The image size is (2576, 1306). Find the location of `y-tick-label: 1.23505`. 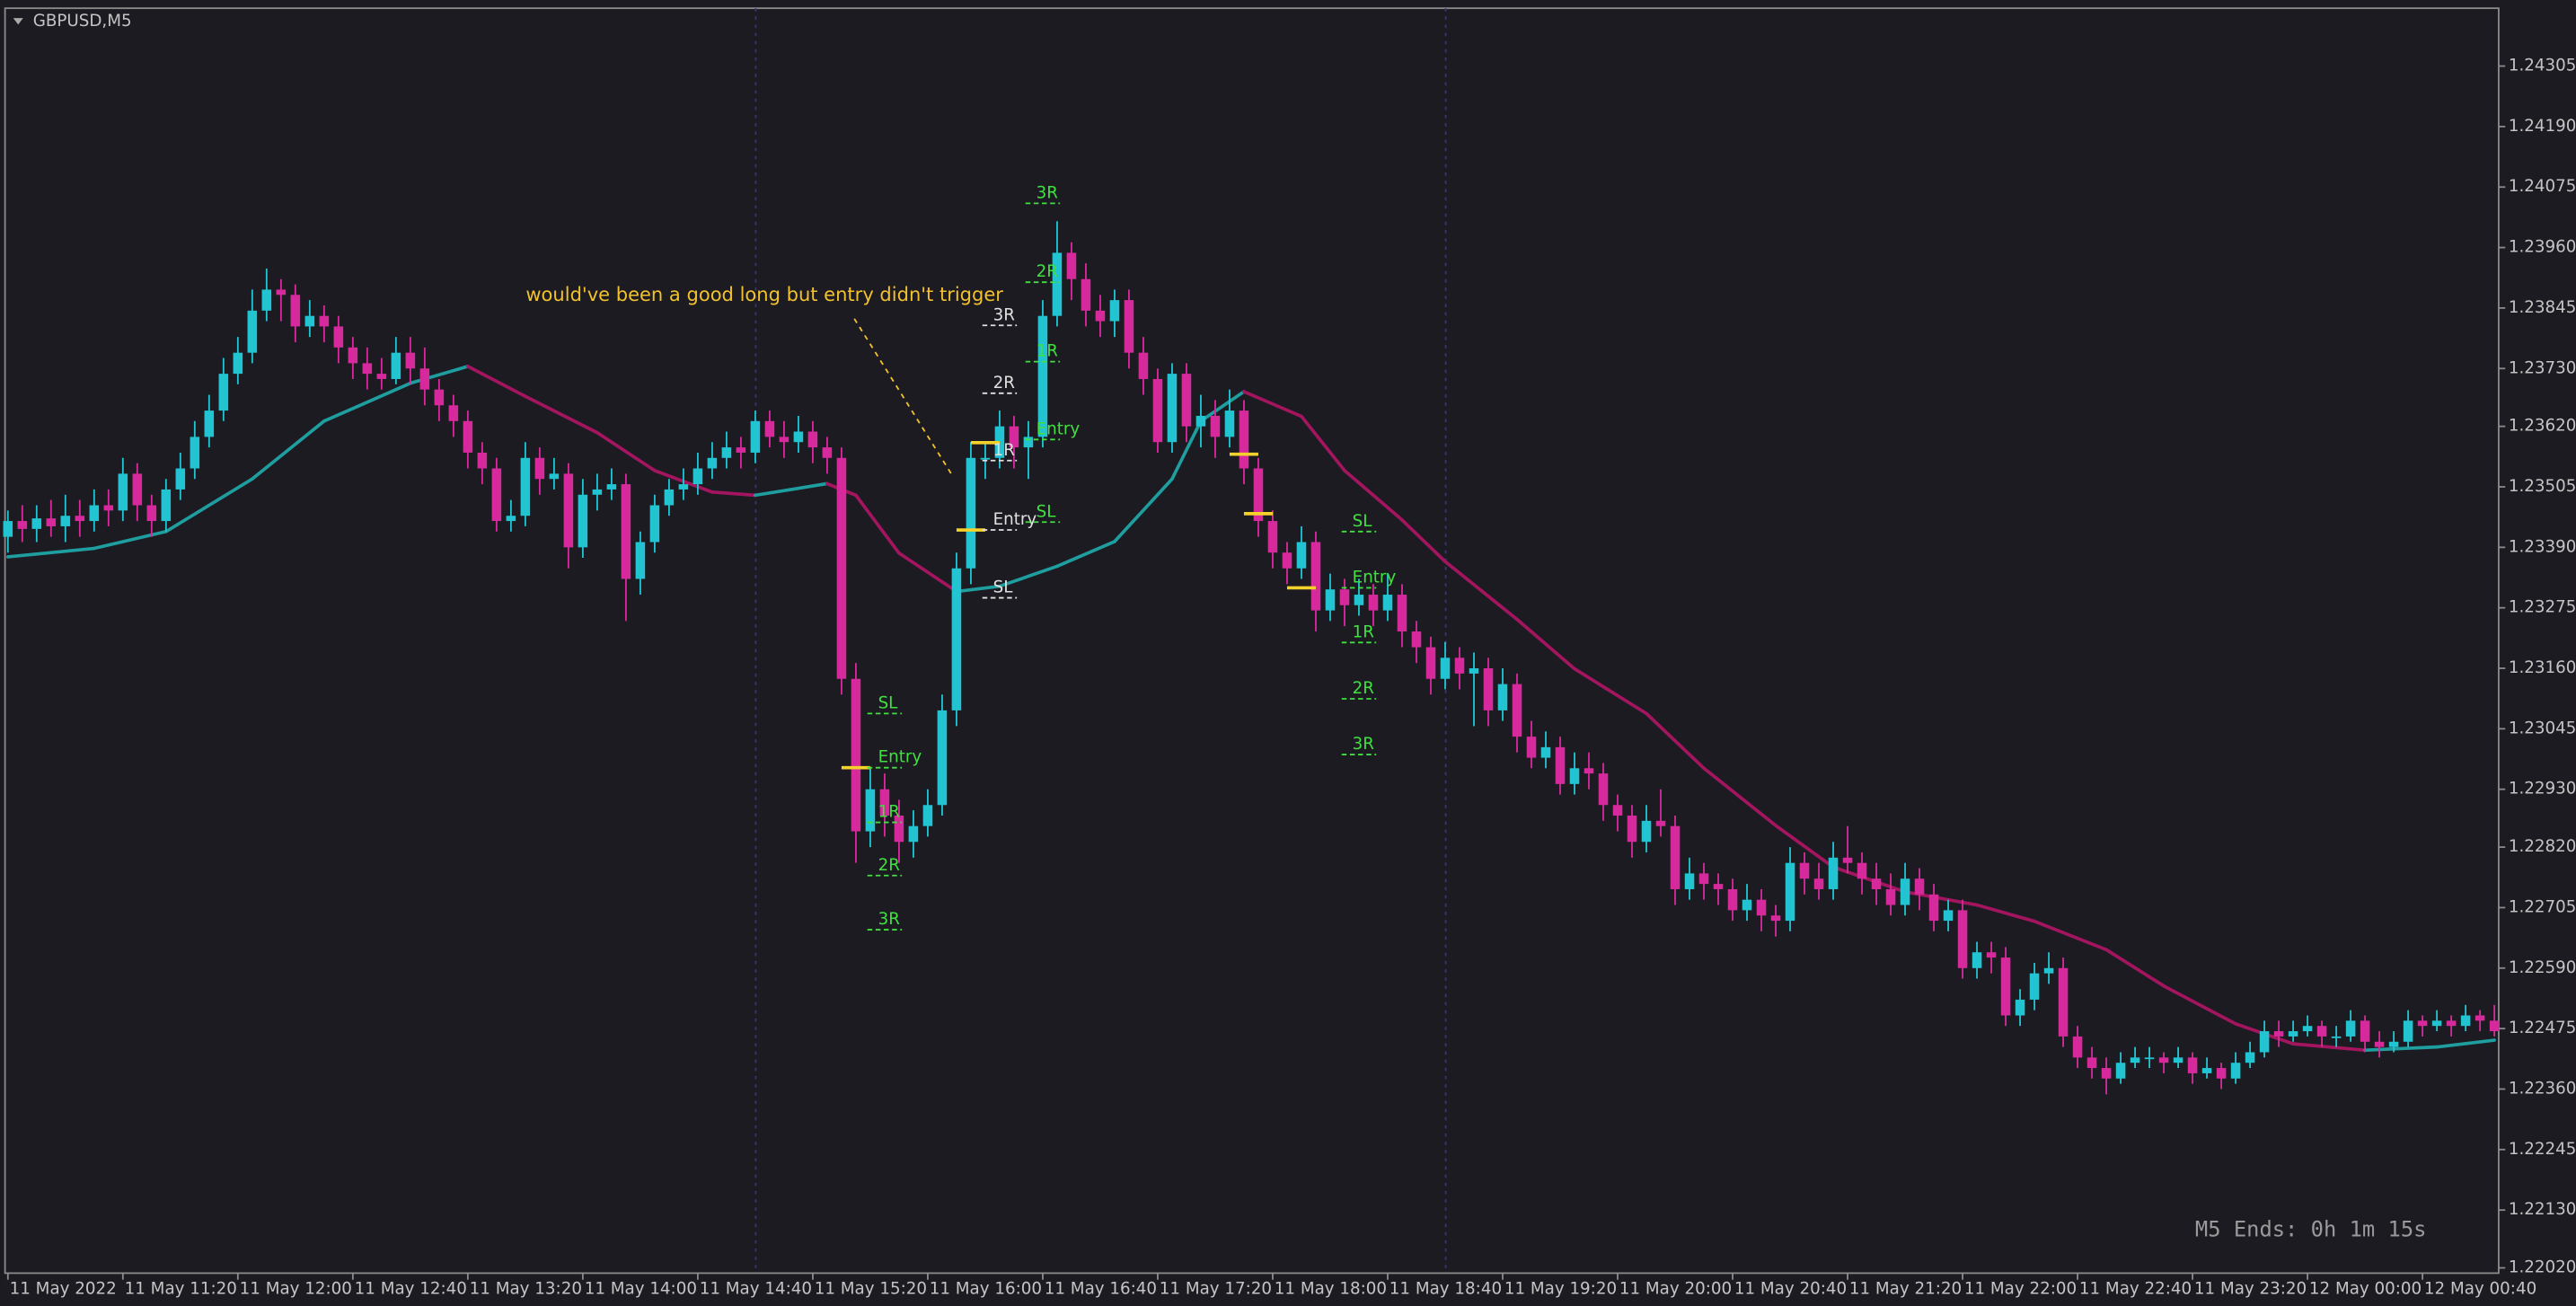

y-tick-label: 1.23505 is located at coordinates (2542, 486).